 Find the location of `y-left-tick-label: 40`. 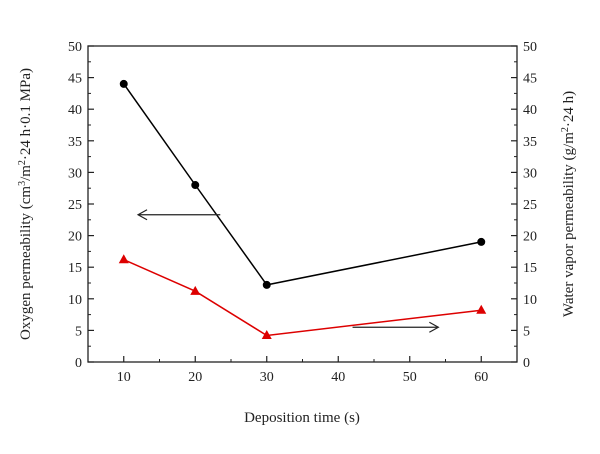

y-left-tick-label: 40 is located at coordinates (75, 110).